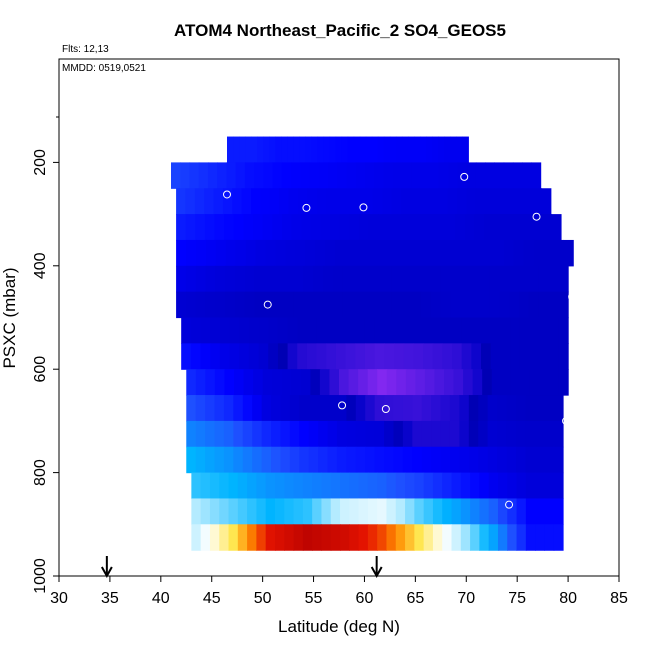  I want to click on x-axis: 30 35 40 45 50 55 60 65 70 75 80 85, so click(339, 591).